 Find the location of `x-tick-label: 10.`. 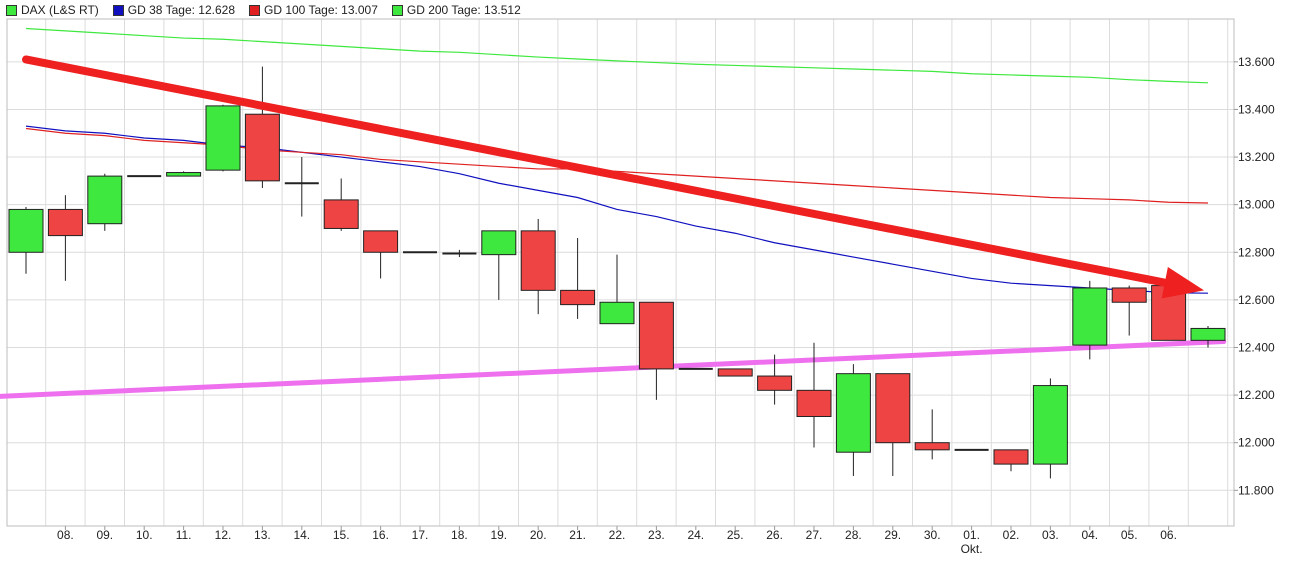

x-tick-label: 10. is located at coordinates (144, 535).